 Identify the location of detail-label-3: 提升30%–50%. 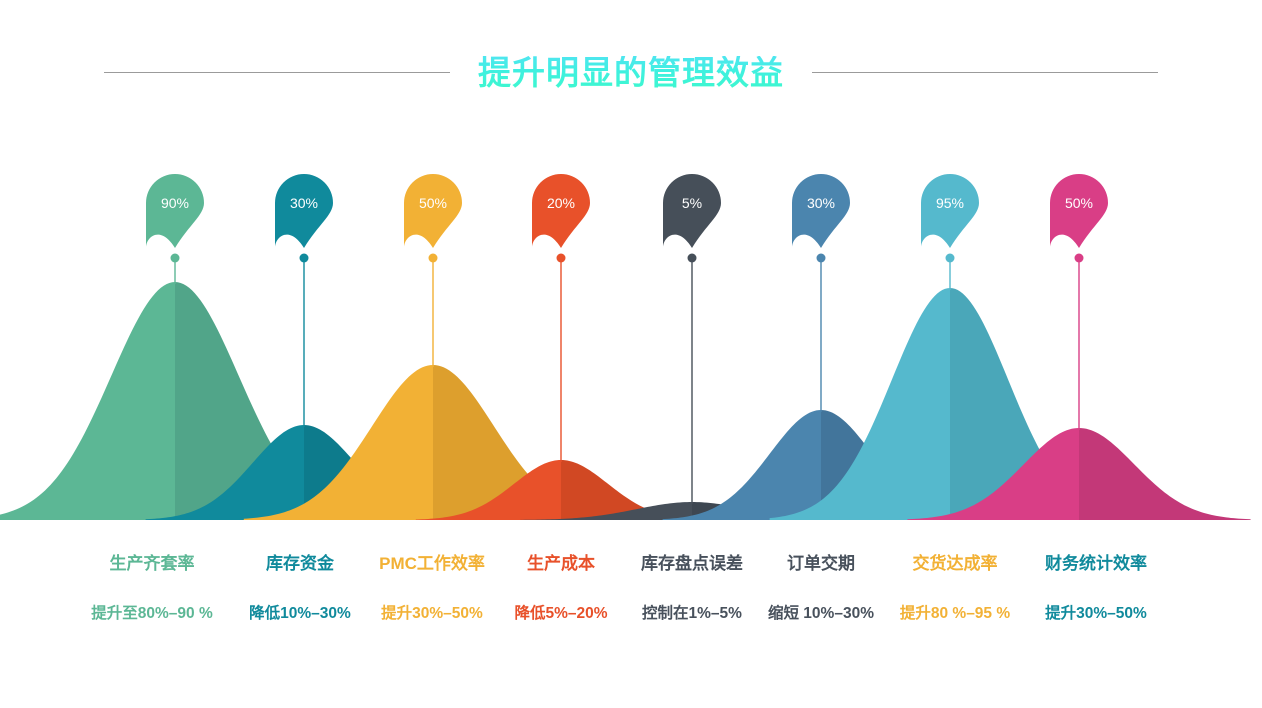
(432, 613).